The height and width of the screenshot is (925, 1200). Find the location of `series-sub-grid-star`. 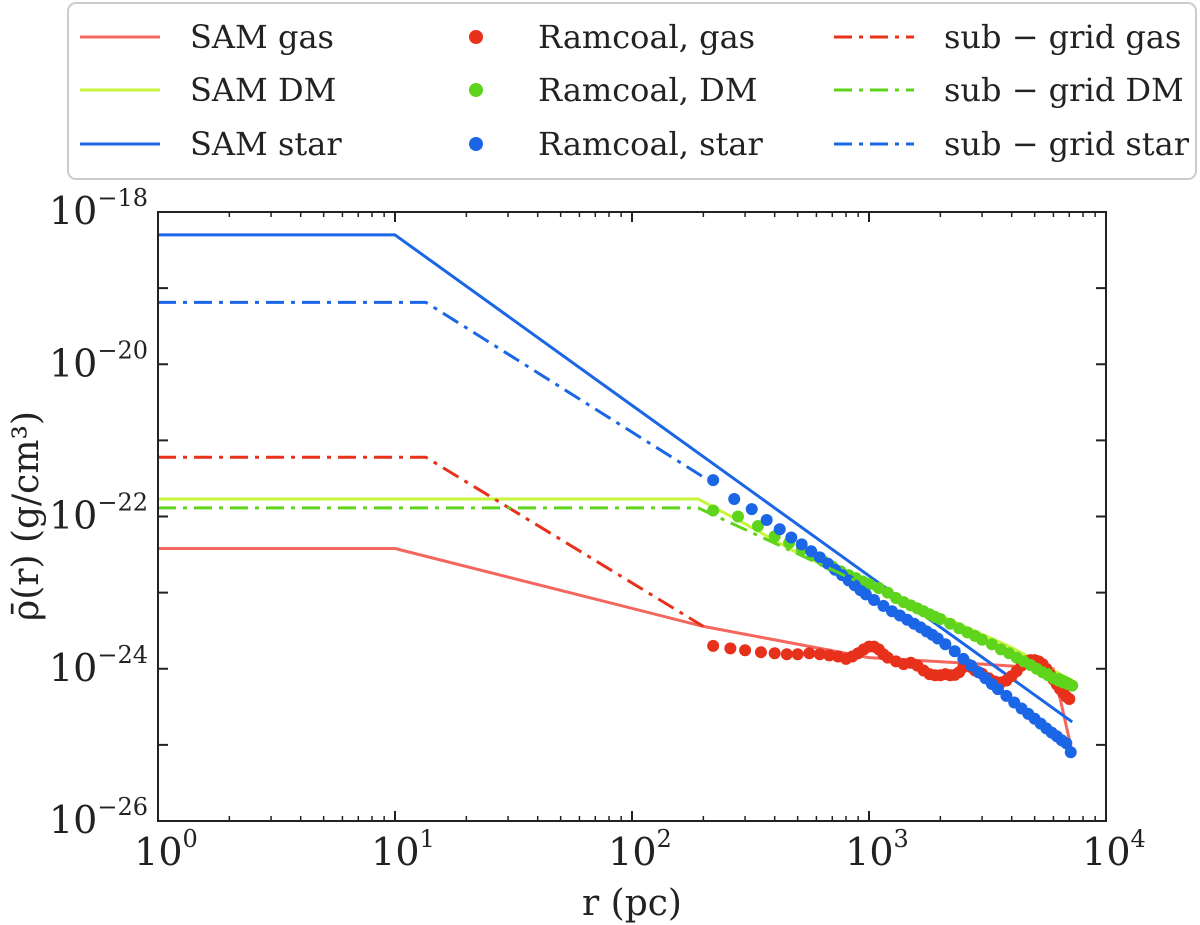

series-sub-grid-star is located at coordinates (434, 391).